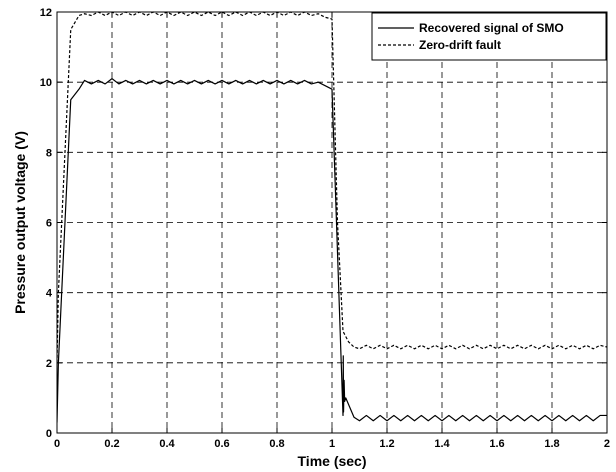 The width and height of the screenshot is (616, 472). Describe the element at coordinates (607, 444) in the screenshot. I see `x-tick-label: 2` at that location.